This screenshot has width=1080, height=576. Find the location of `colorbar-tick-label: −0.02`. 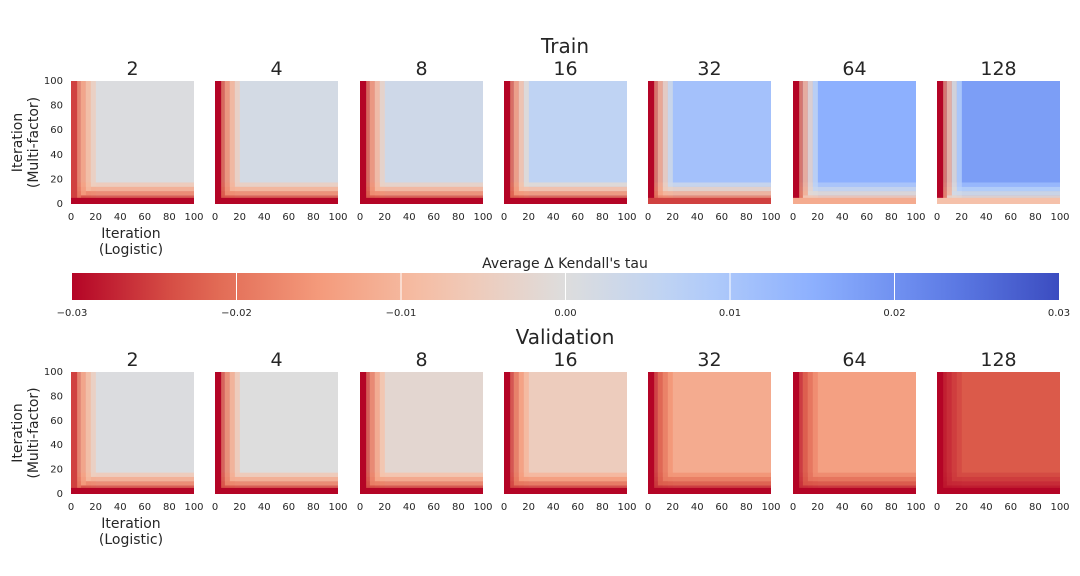

colorbar-tick-label: −0.02 is located at coordinates (236, 313).